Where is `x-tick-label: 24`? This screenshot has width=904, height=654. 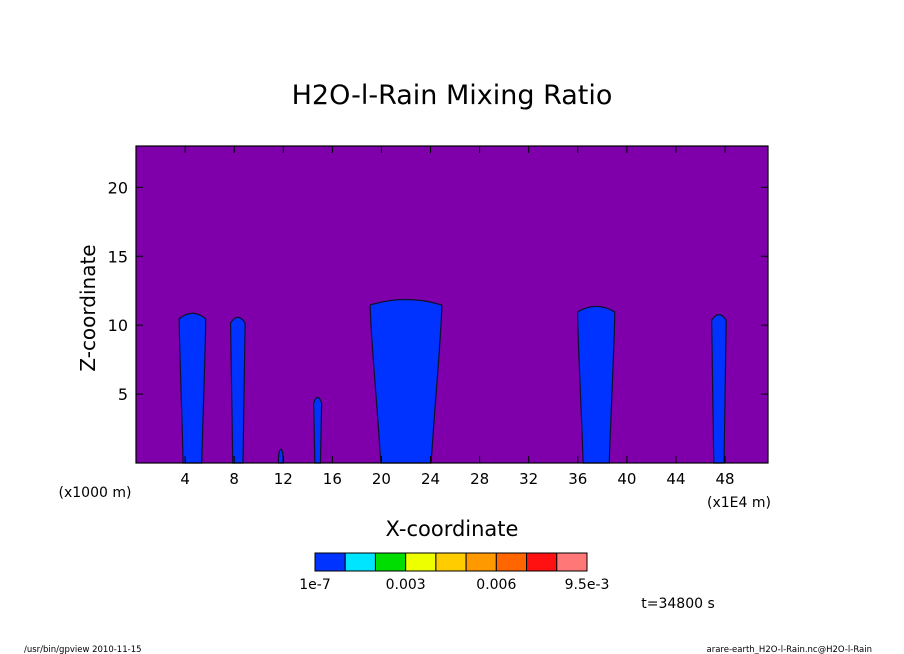 x-tick-label: 24 is located at coordinates (430, 479).